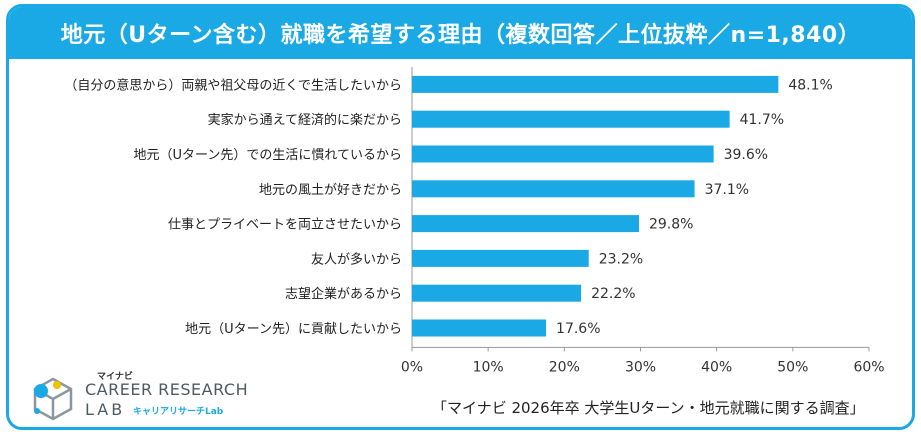 The width and height of the screenshot is (921, 434). Describe the element at coordinates (285, 225) in the screenshot. I see `category-label: 仕事とプライベートを両立させたいから` at that location.